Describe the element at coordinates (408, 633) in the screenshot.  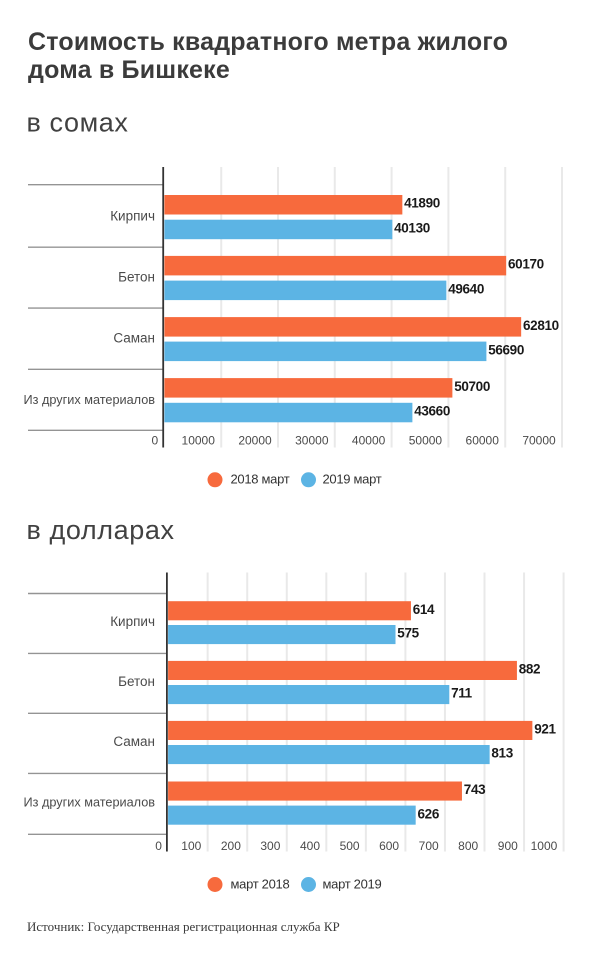
I see `svg-text: 575` at that location.